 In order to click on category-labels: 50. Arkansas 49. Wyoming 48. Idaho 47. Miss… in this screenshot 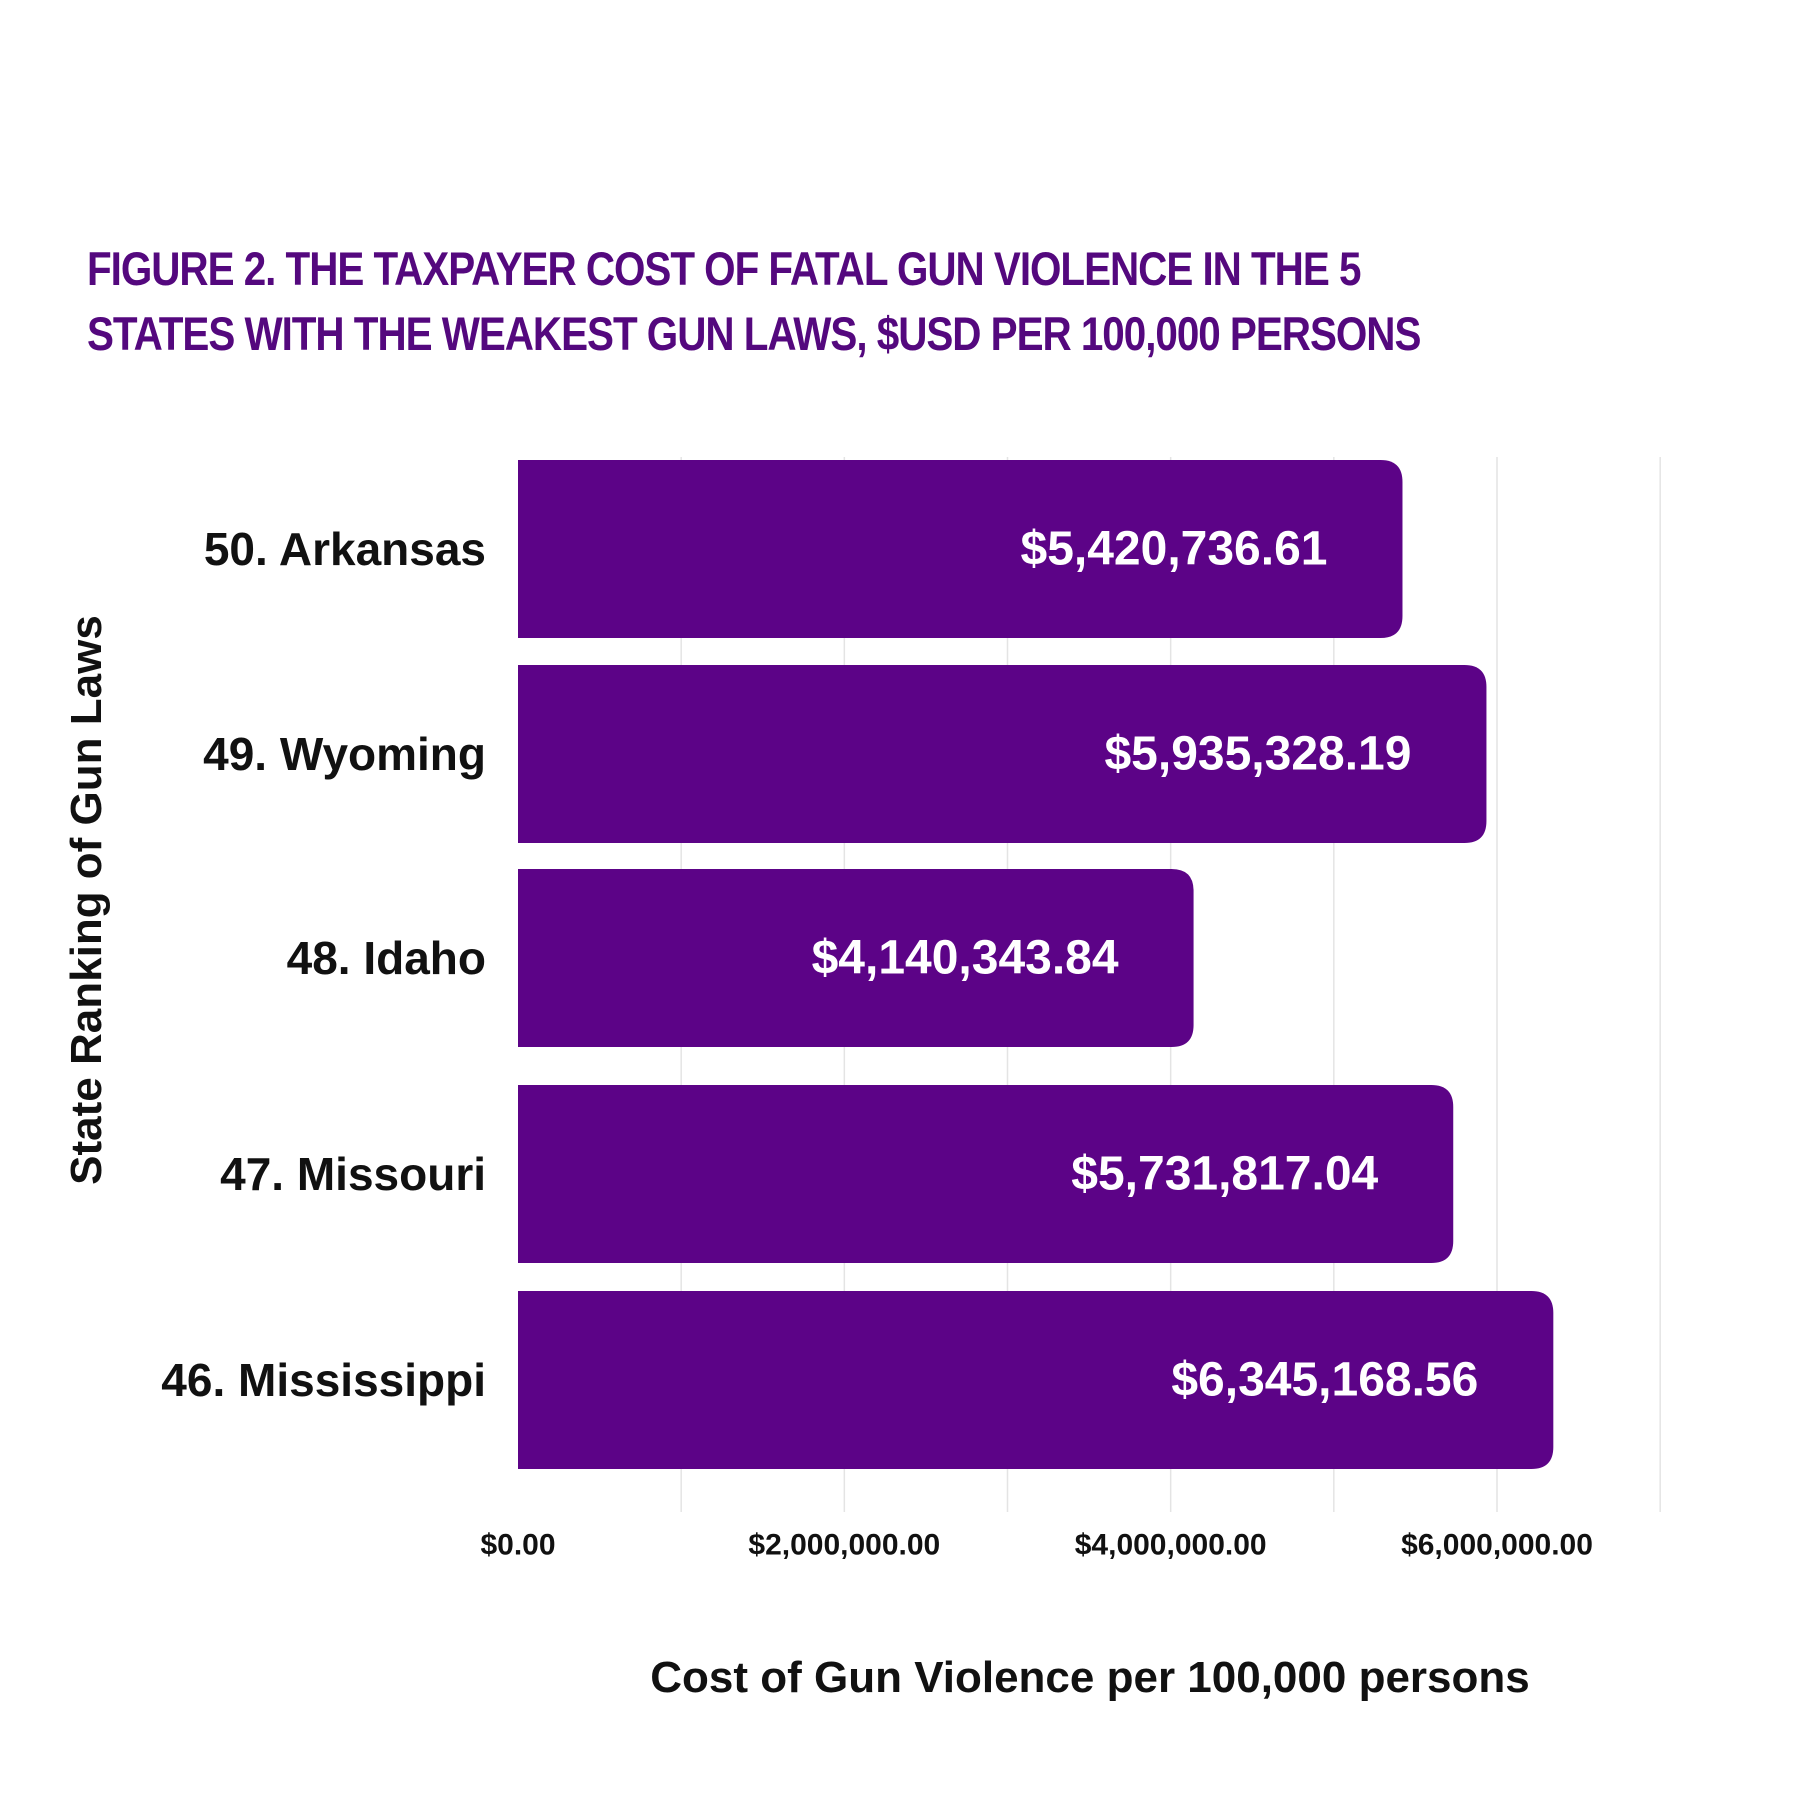, I will do `click(323, 964)`.